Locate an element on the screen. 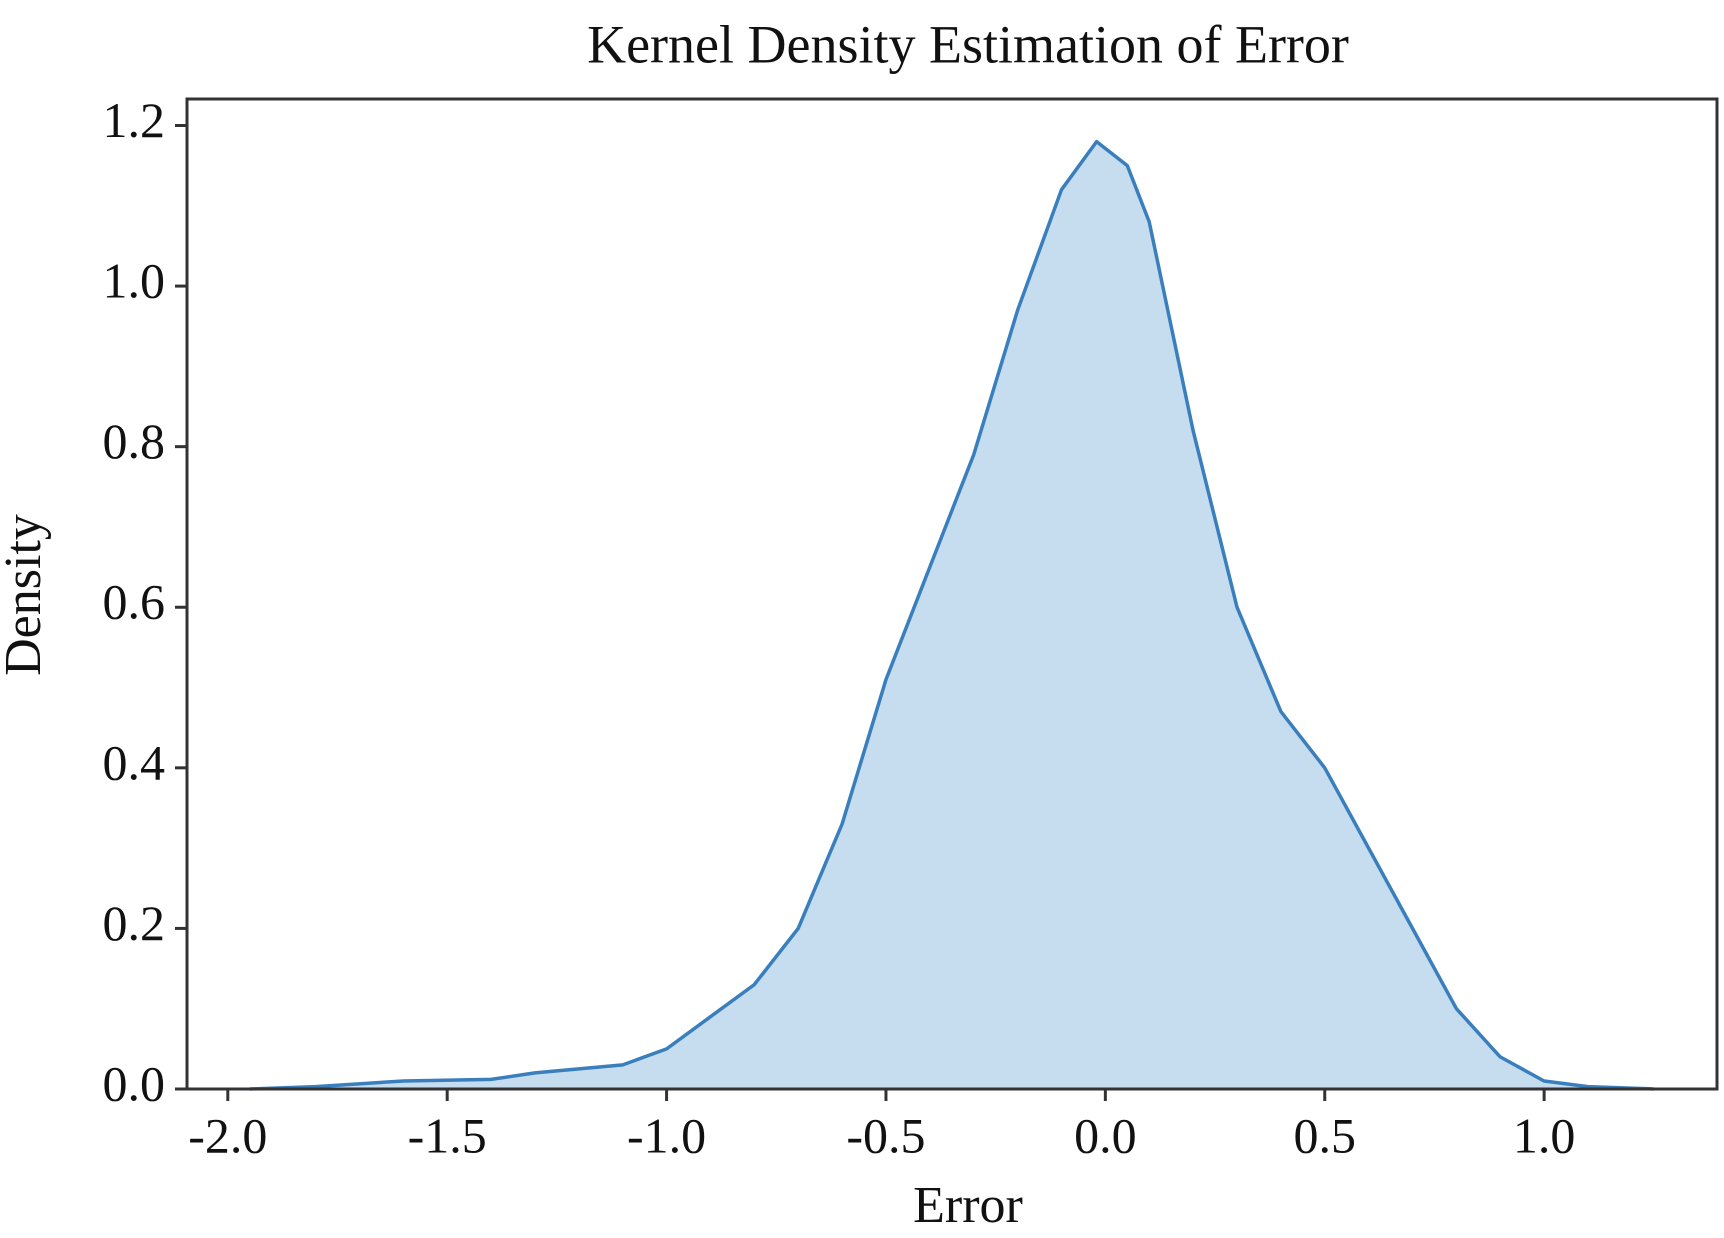  x-tick-label: 0.5 is located at coordinates (1324, 1135).